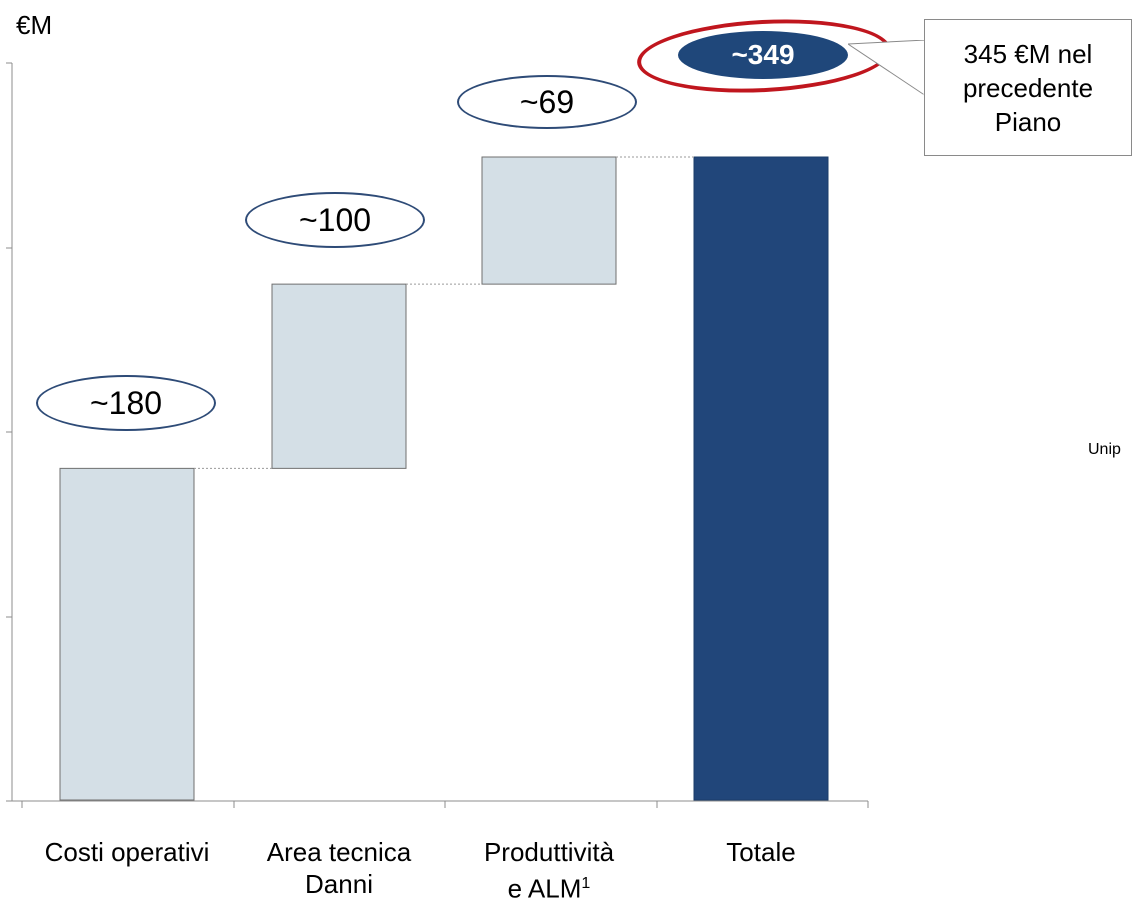  Describe the element at coordinates (586, 883) in the screenshot. I see `footnote-marker: 1` at that location.